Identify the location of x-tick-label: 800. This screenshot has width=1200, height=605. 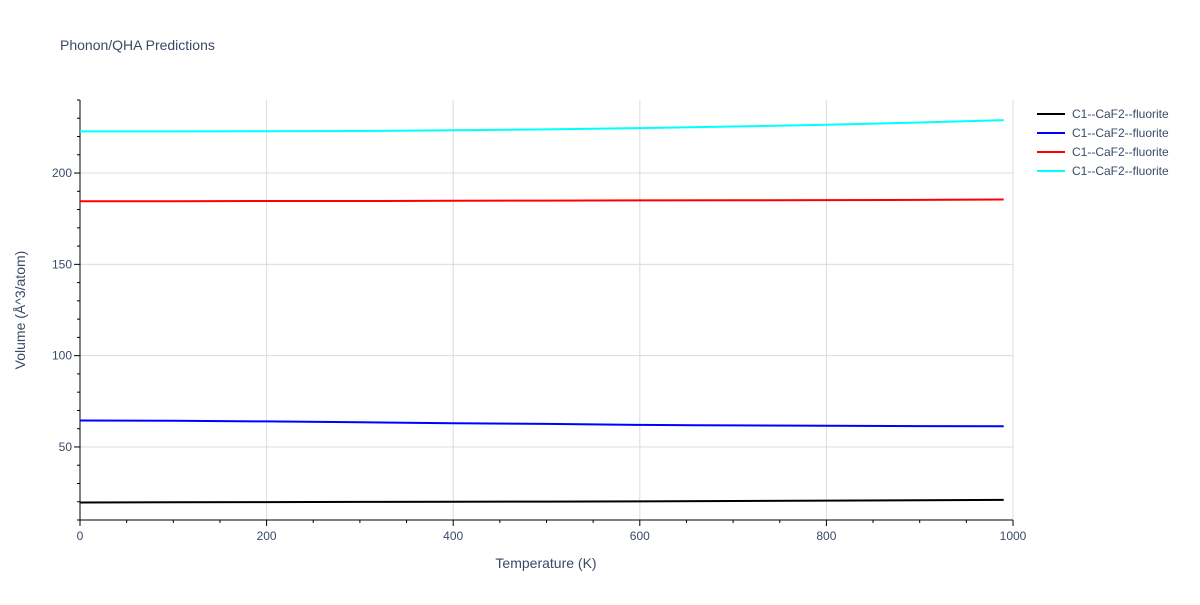
(826, 536).